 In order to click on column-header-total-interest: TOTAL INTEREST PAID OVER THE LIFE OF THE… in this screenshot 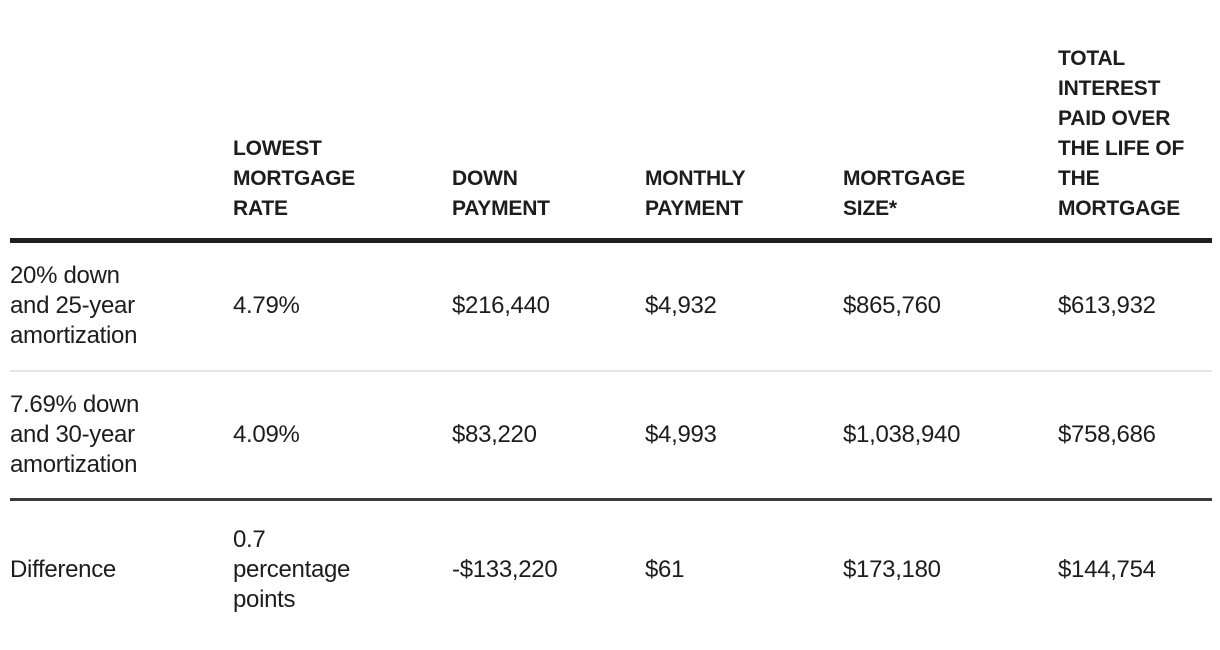, I will do `click(1135, 121)`.